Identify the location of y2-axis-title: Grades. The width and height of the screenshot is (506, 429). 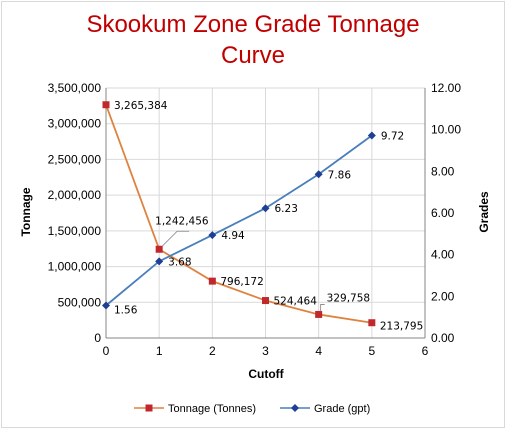
(484, 212).